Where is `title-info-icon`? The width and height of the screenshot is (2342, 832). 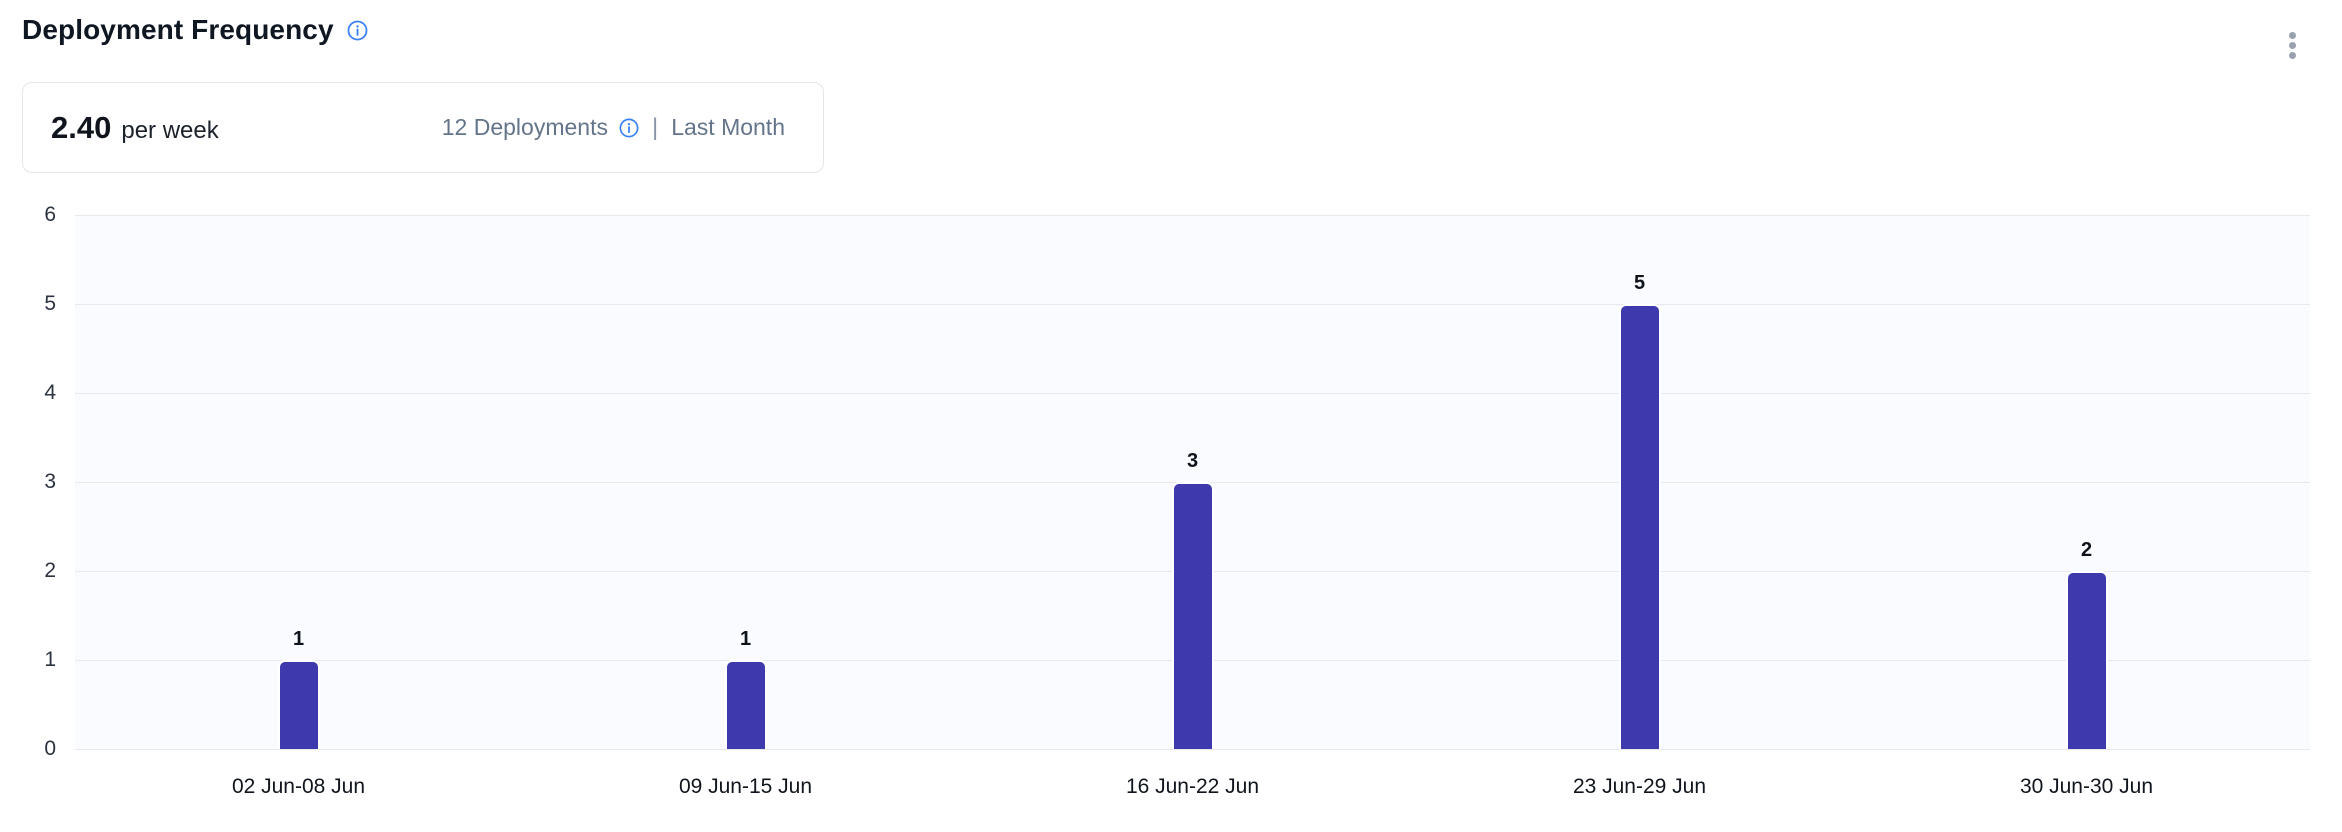 title-info-icon is located at coordinates (357, 30).